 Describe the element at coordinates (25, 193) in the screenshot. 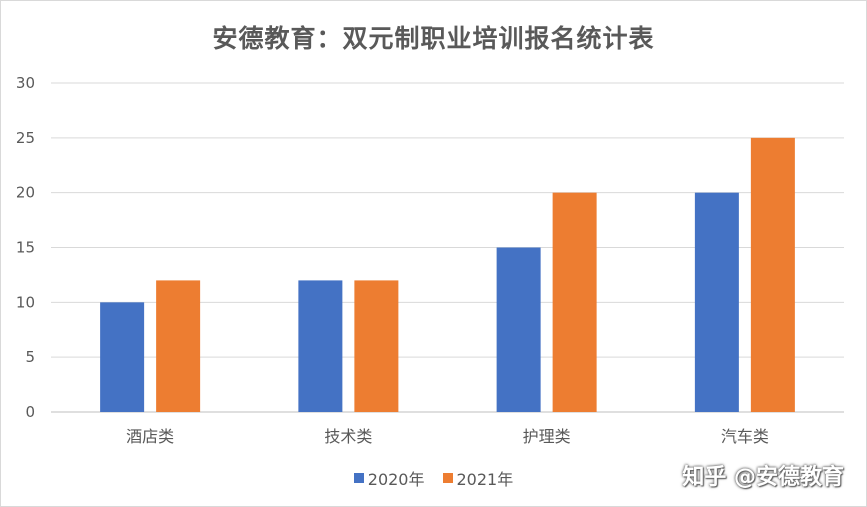

I see `y-tick-label: 20` at that location.